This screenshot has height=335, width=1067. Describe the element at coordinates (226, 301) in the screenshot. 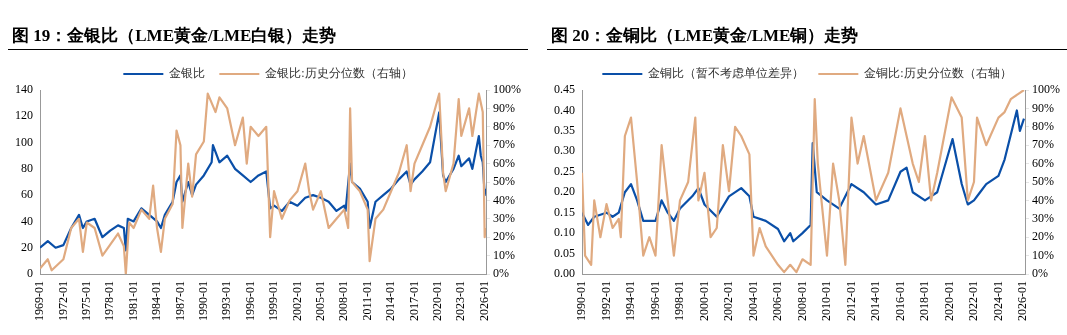

I see `x-tick-label: 1993-01` at that location.